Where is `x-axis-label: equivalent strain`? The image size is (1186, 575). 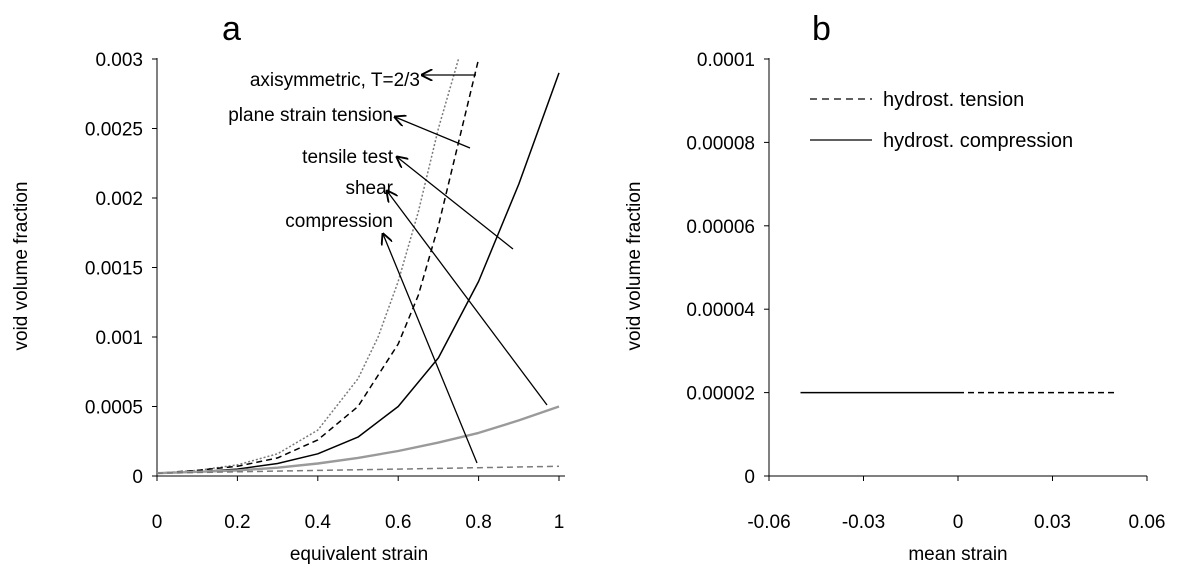 x-axis-label: equivalent strain is located at coordinates (359, 554).